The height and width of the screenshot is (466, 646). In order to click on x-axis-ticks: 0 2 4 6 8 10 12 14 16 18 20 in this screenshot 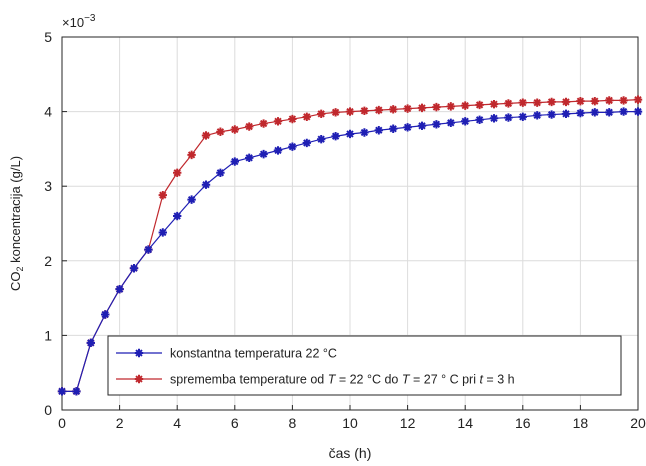, I will do `click(352, 418)`.